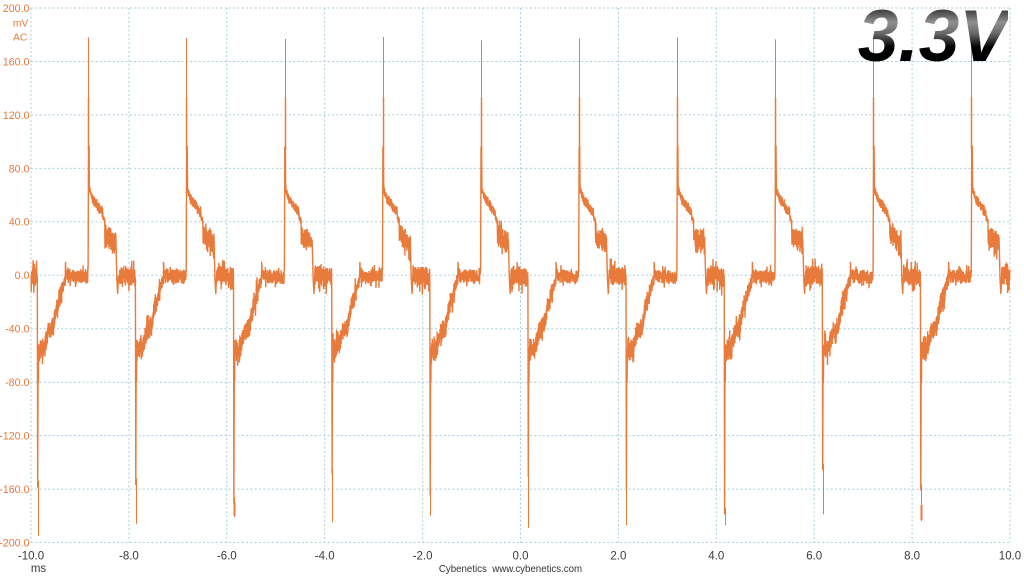 The image size is (1024, 576). Describe the element at coordinates (1010, 557) in the screenshot. I see `svg-text: 10.0` at that location.